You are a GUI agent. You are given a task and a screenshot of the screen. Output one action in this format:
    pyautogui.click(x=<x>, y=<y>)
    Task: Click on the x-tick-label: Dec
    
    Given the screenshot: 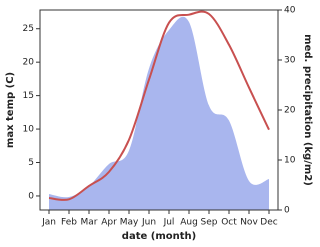 What is the action you would take?
    pyautogui.click(x=268, y=223)
    